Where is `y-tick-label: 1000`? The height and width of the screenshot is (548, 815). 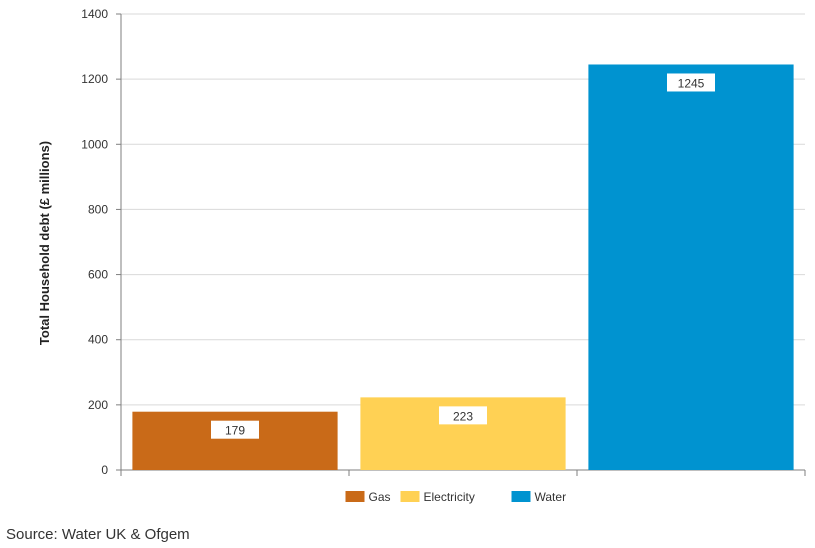
y-tick-label: 1000 is located at coordinates (94, 144).